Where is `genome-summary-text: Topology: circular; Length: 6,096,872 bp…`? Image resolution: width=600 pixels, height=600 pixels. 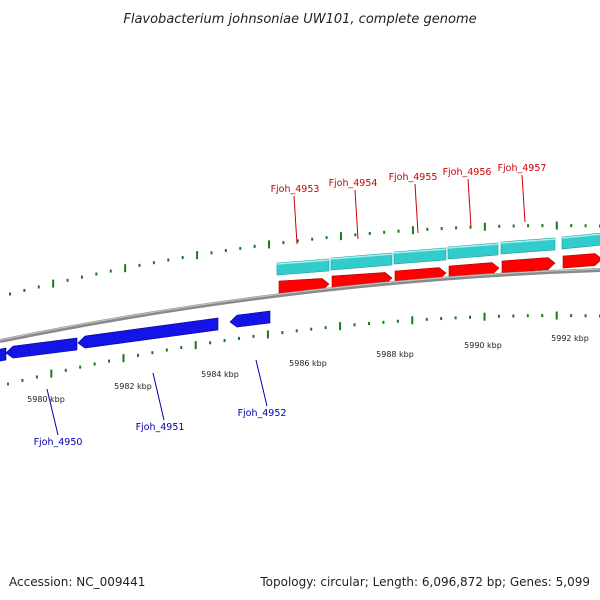 genome-summary-text: Topology: circular; Length: 6,096,872 bp… is located at coordinates (424, 582).